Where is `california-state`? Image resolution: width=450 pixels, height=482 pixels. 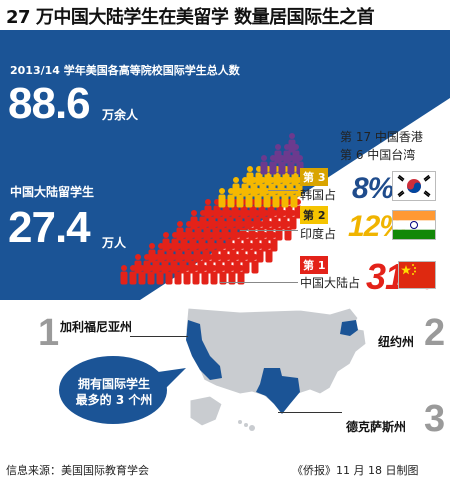 california-state is located at coordinates (204, 350).